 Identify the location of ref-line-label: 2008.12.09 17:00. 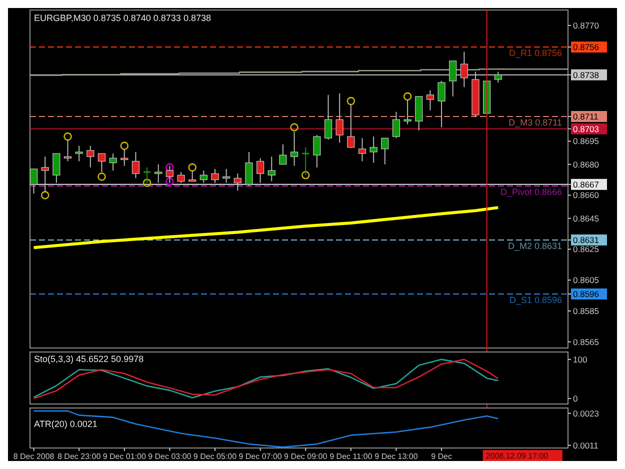
(517, 456).